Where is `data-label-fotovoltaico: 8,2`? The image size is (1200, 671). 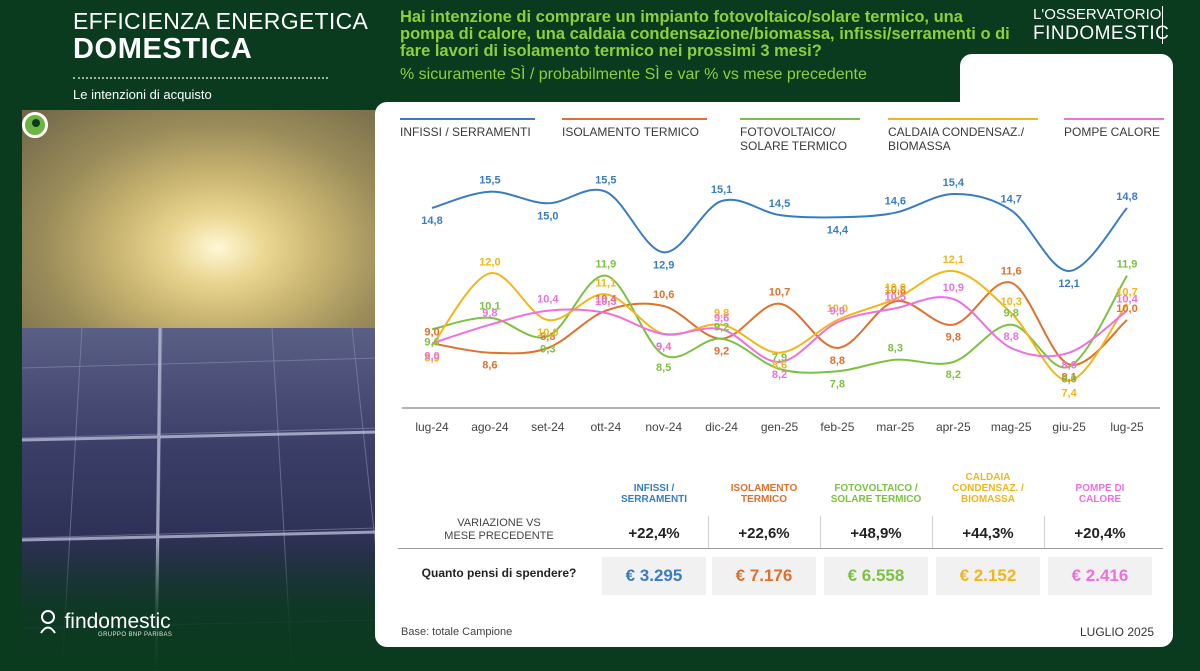 data-label-fotovoltaico: 8,2 is located at coordinates (953, 375).